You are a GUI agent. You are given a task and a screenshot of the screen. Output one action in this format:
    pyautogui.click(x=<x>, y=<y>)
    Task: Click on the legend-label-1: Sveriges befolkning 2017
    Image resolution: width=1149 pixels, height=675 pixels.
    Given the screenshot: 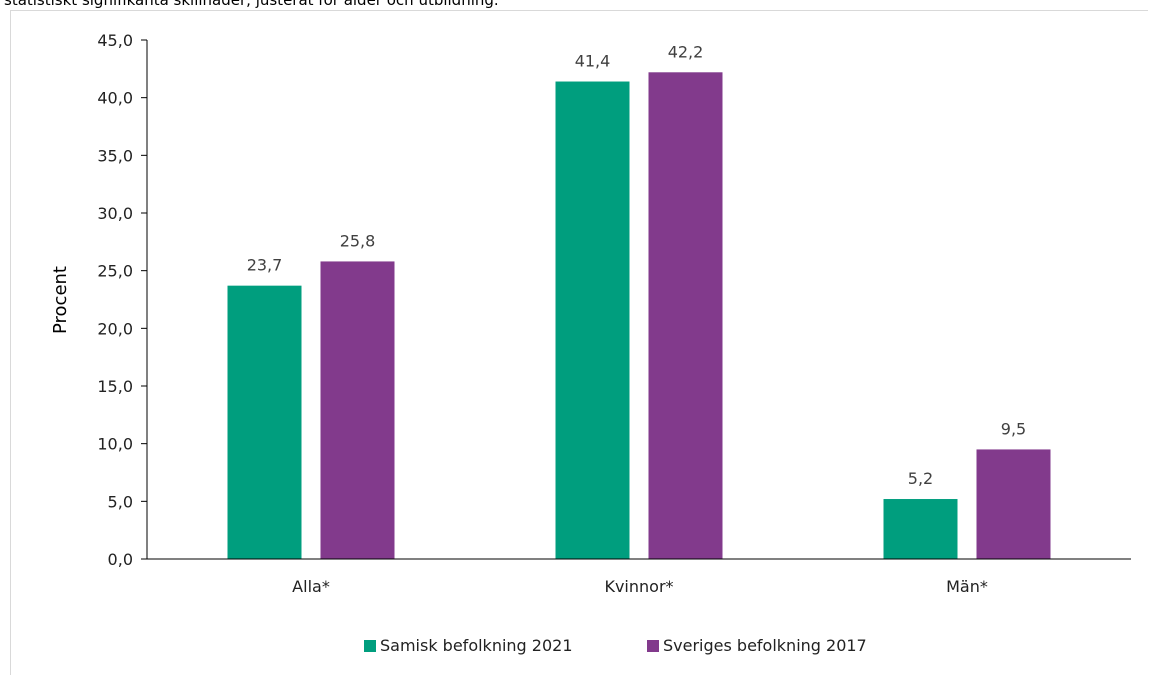 What is the action you would take?
    pyautogui.click(x=765, y=645)
    